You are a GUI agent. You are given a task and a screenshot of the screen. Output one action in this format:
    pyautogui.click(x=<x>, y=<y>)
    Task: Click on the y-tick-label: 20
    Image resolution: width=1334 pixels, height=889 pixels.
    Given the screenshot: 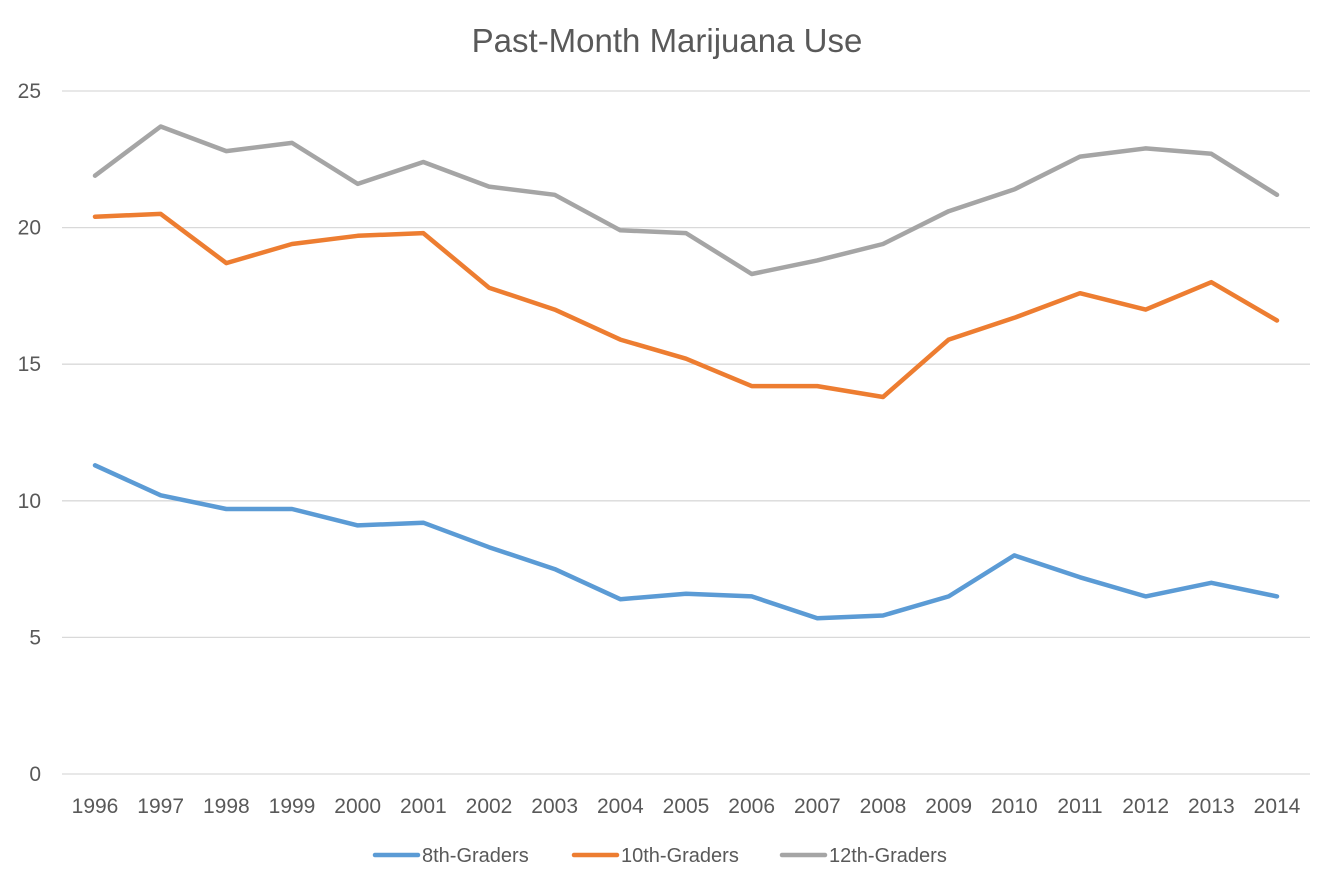 What is the action you would take?
    pyautogui.click(x=29, y=228)
    